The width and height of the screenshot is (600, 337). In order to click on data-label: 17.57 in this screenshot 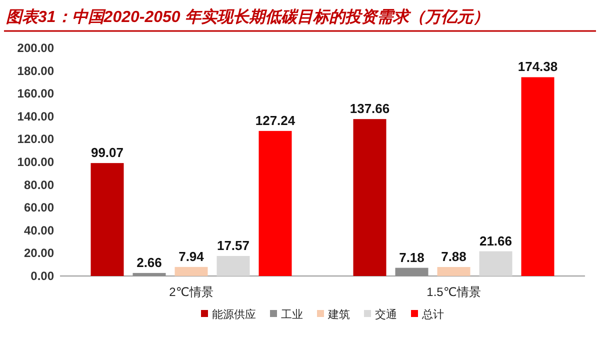, I will do `click(233, 245)`.